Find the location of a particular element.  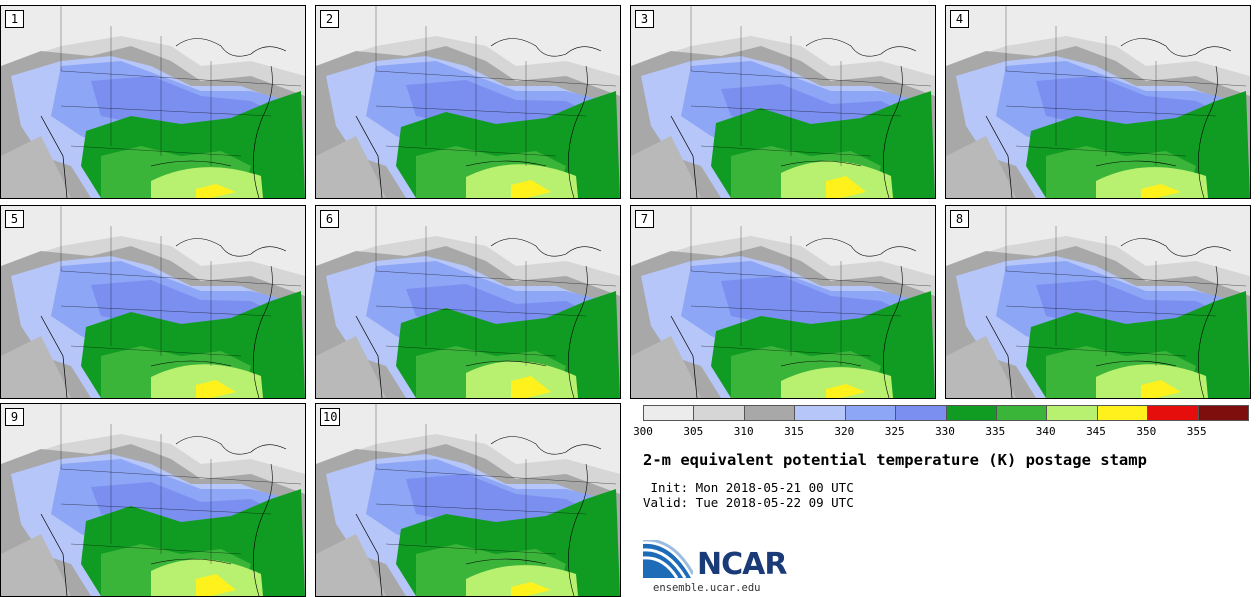

ncar-logo-icon is located at coordinates (668, 559).